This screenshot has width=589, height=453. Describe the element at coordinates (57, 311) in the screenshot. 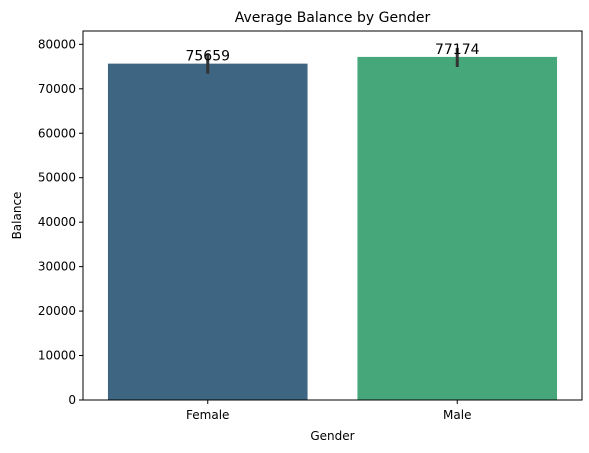

I see `y-tick-label: 20000` at that location.